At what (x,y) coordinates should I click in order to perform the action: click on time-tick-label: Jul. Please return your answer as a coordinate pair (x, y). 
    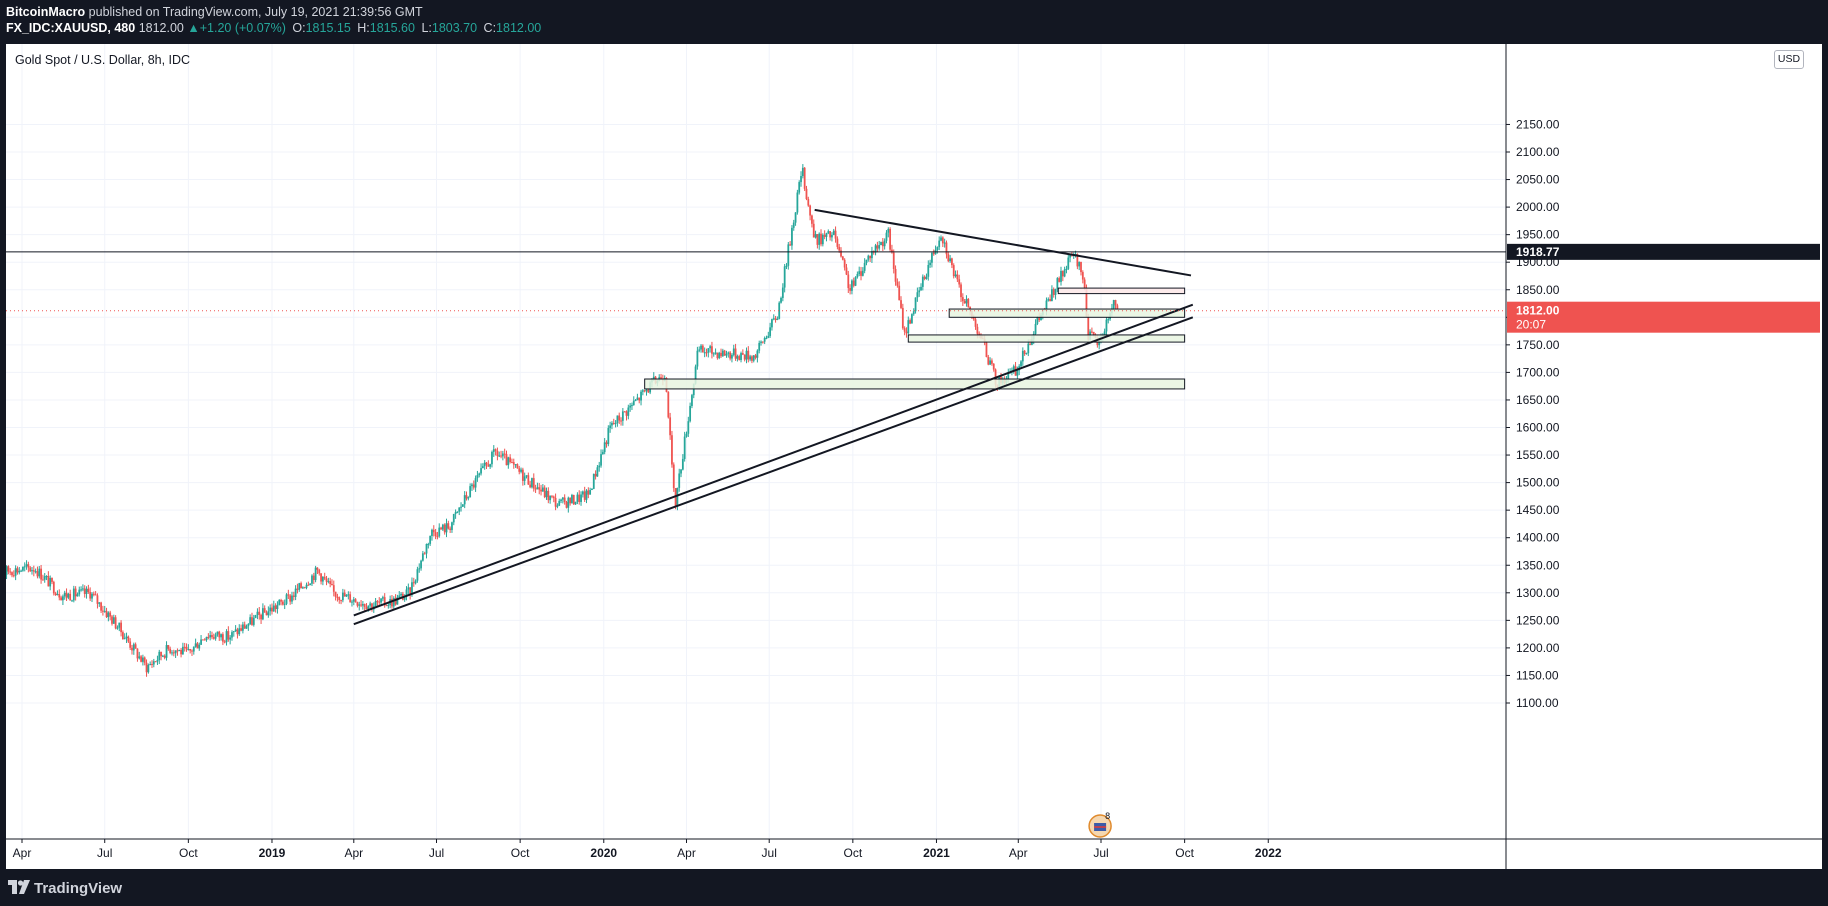
    Looking at the image, I should click on (436, 853).